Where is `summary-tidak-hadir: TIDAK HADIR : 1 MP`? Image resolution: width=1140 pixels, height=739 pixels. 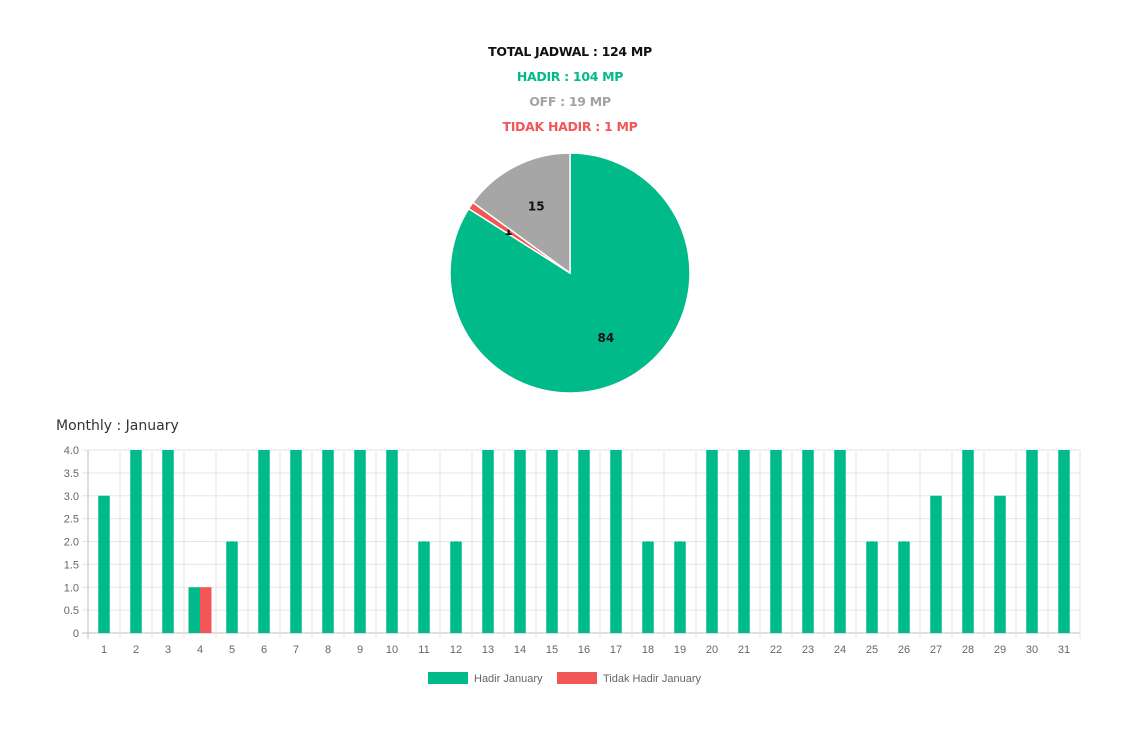
summary-tidak-hadir: TIDAK HADIR : 1 MP is located at coordinates (570, 126).